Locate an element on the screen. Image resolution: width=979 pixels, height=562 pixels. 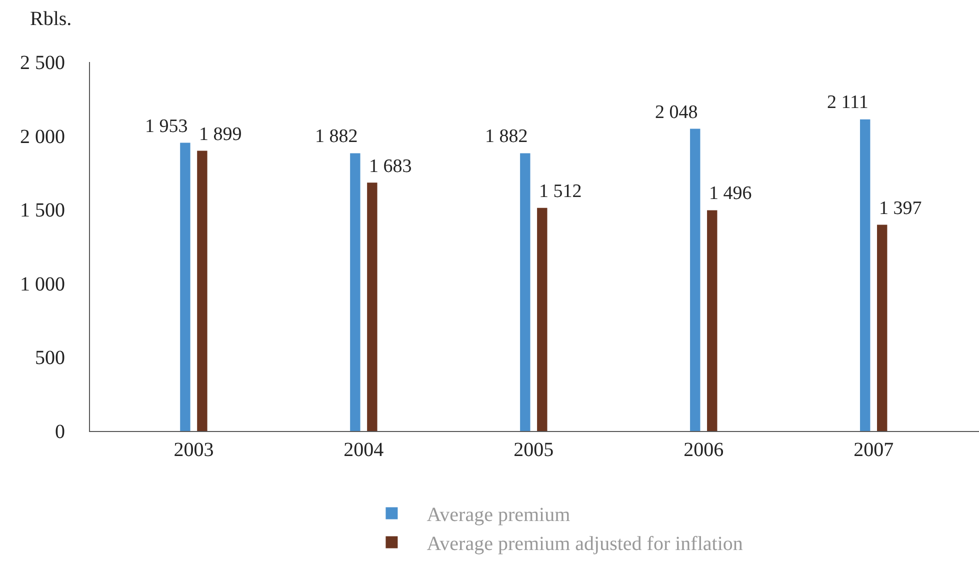
y-tick-label: 500 is located at coordinates (50, 358).